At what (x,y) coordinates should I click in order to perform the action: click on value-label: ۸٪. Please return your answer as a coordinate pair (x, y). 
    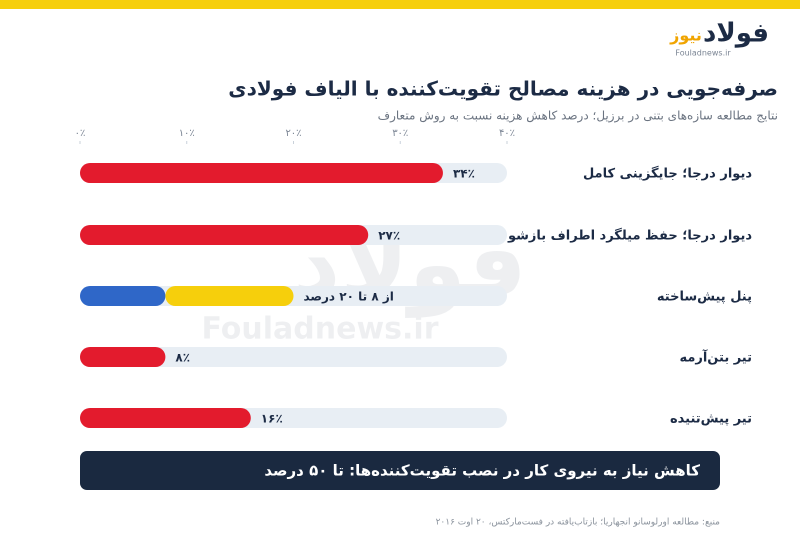
    Looking at the image, I should click on (182, 358).